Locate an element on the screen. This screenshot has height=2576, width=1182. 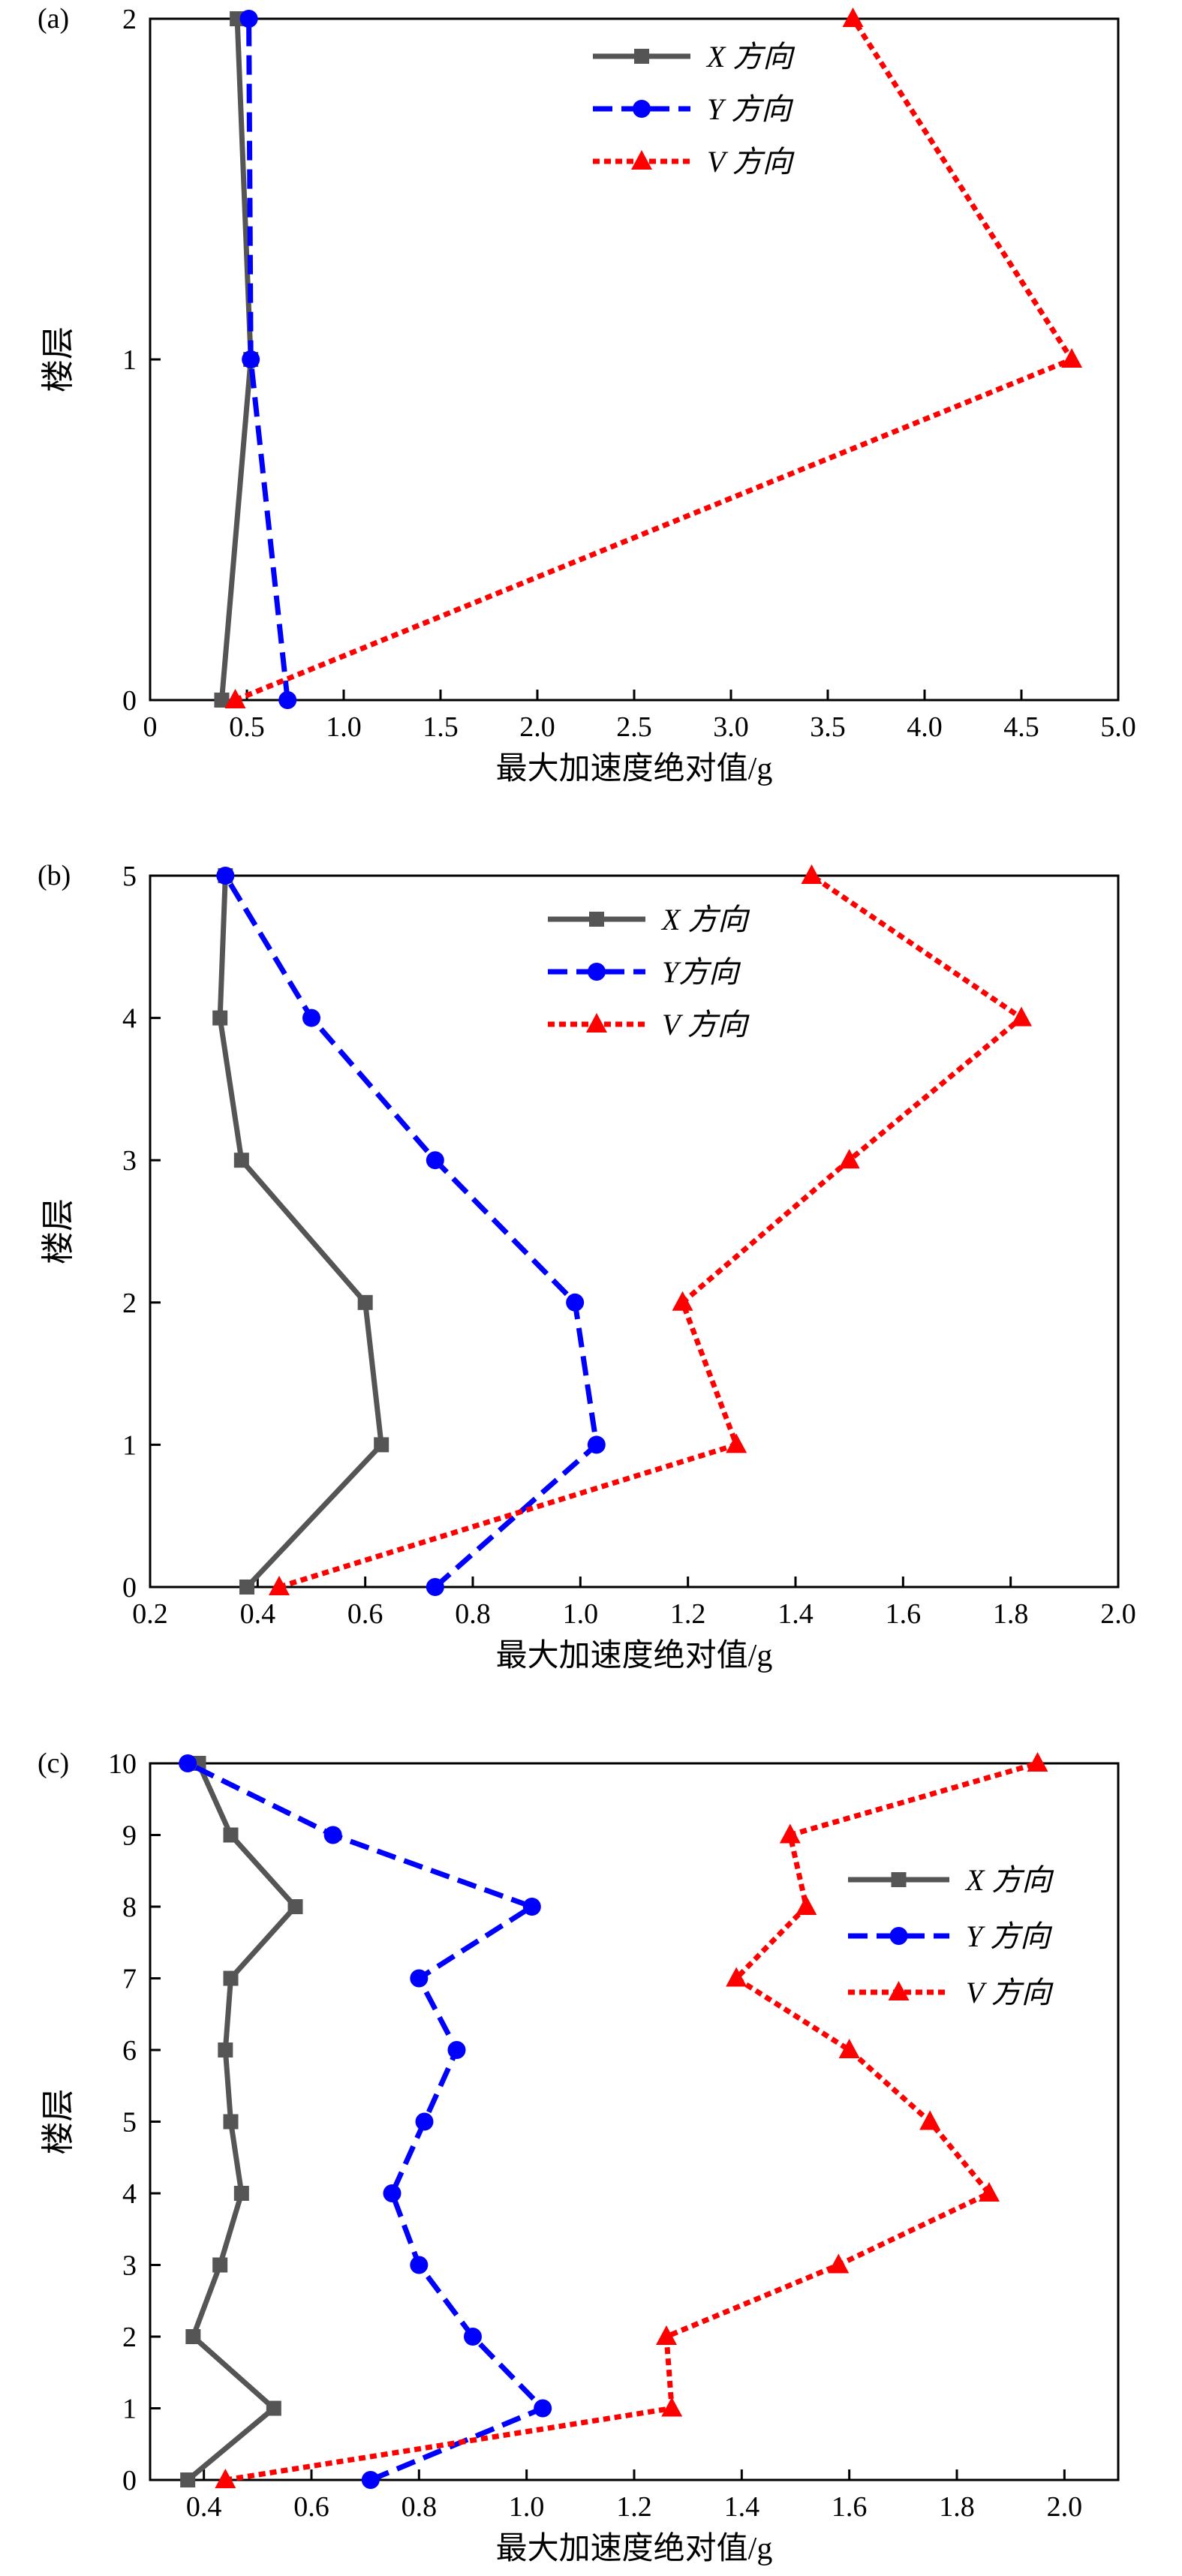
x-tick-label: 1.8 is located at coordinates (1011, 1614).